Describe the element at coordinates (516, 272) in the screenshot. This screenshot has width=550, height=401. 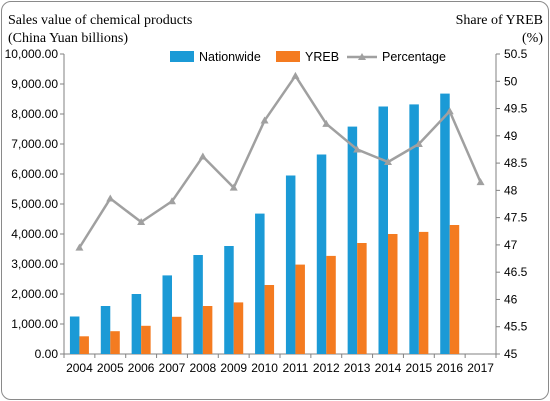
I see `right-tick-label: 46.5` at that location.